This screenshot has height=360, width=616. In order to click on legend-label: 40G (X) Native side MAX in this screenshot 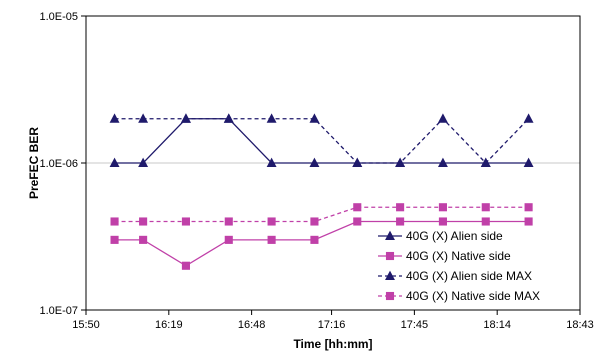, I will do `click(473, 296)`.